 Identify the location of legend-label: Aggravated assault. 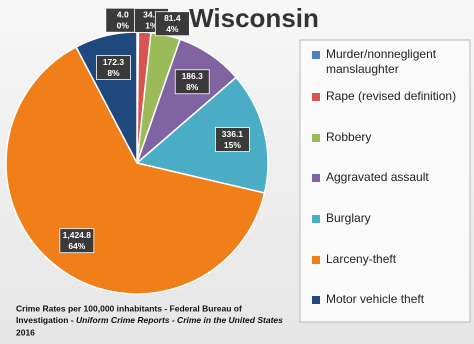
(377, 177).